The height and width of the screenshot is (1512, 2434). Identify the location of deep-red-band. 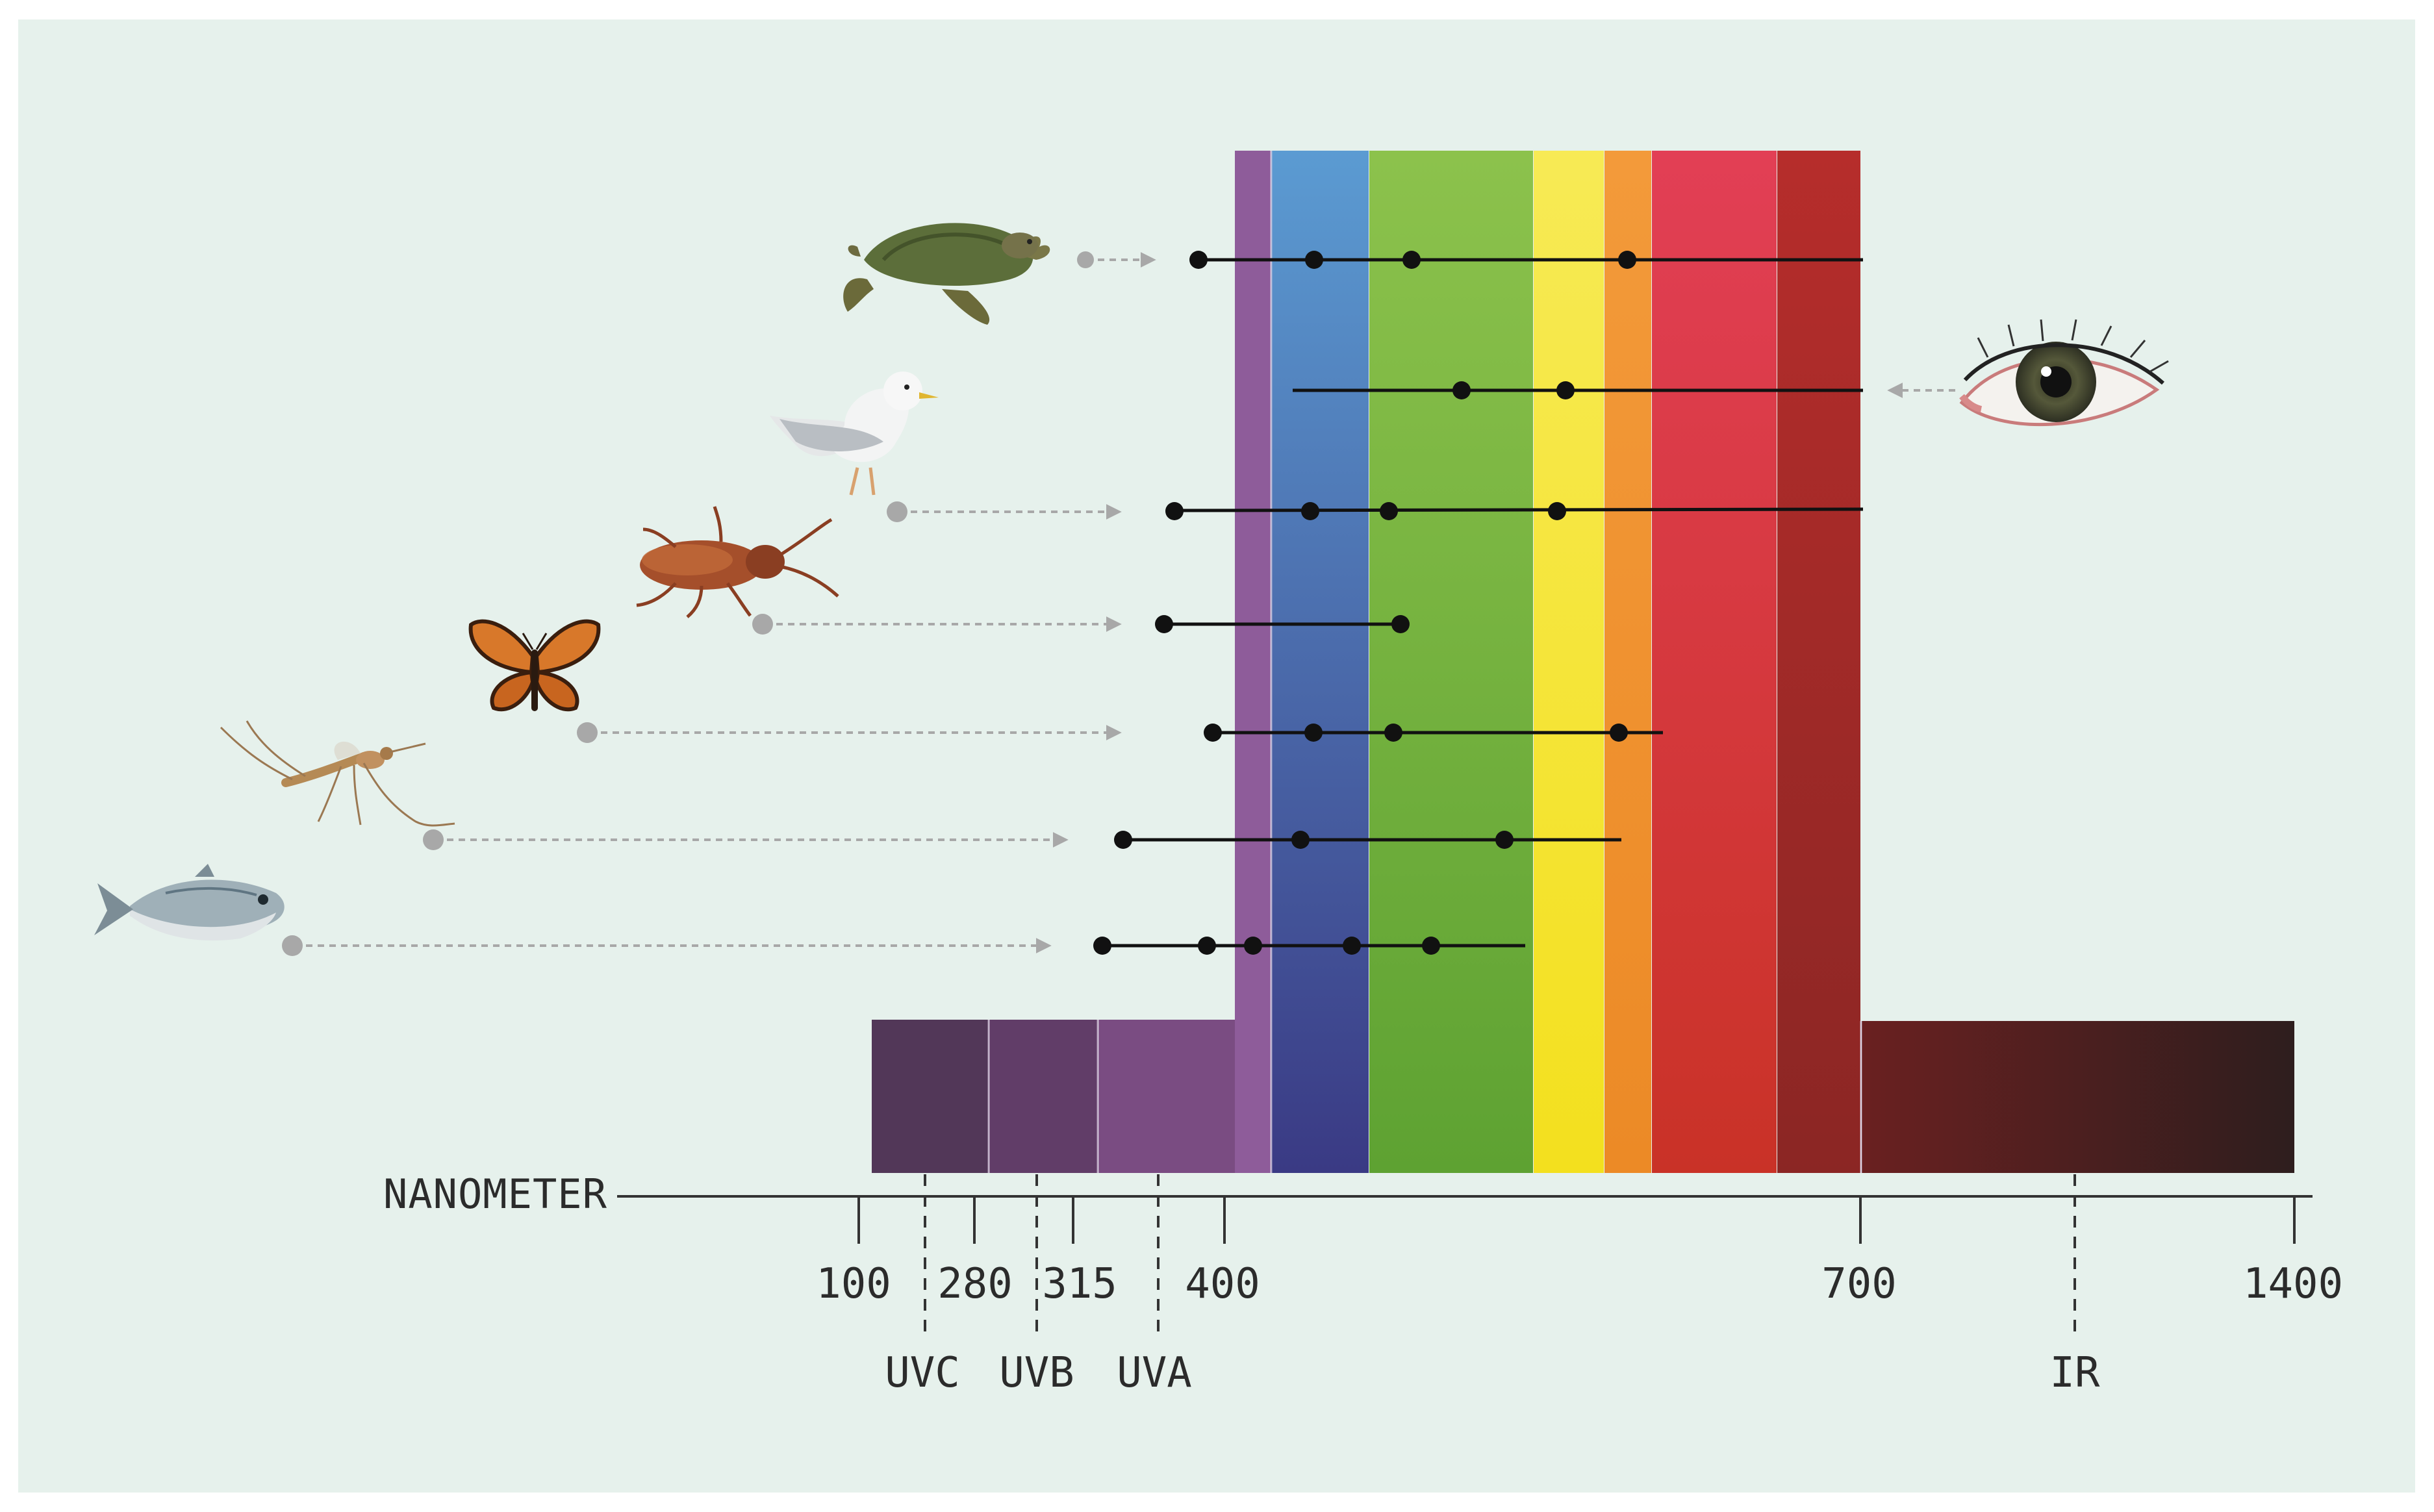
(1818, 662).